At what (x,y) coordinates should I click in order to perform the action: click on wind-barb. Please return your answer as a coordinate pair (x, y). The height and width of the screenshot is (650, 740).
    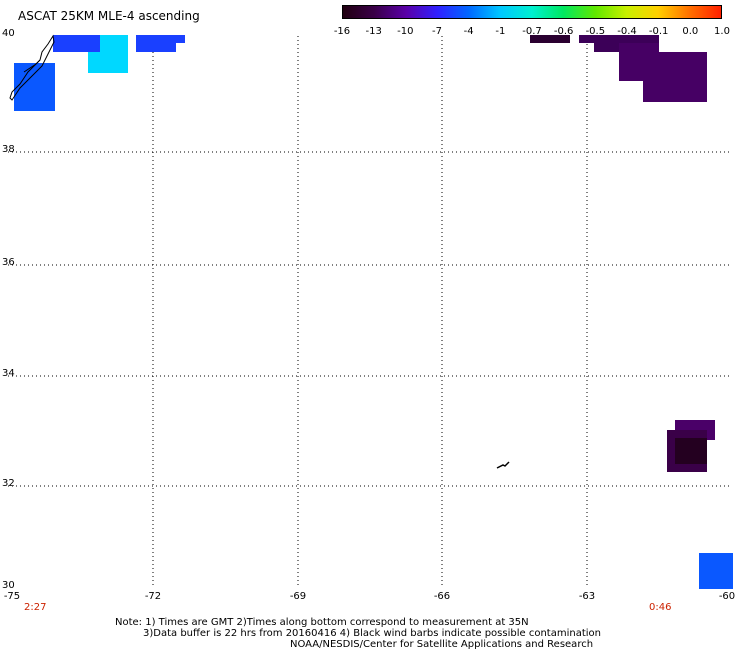
    Looking at the image, I should click on (503, 465).